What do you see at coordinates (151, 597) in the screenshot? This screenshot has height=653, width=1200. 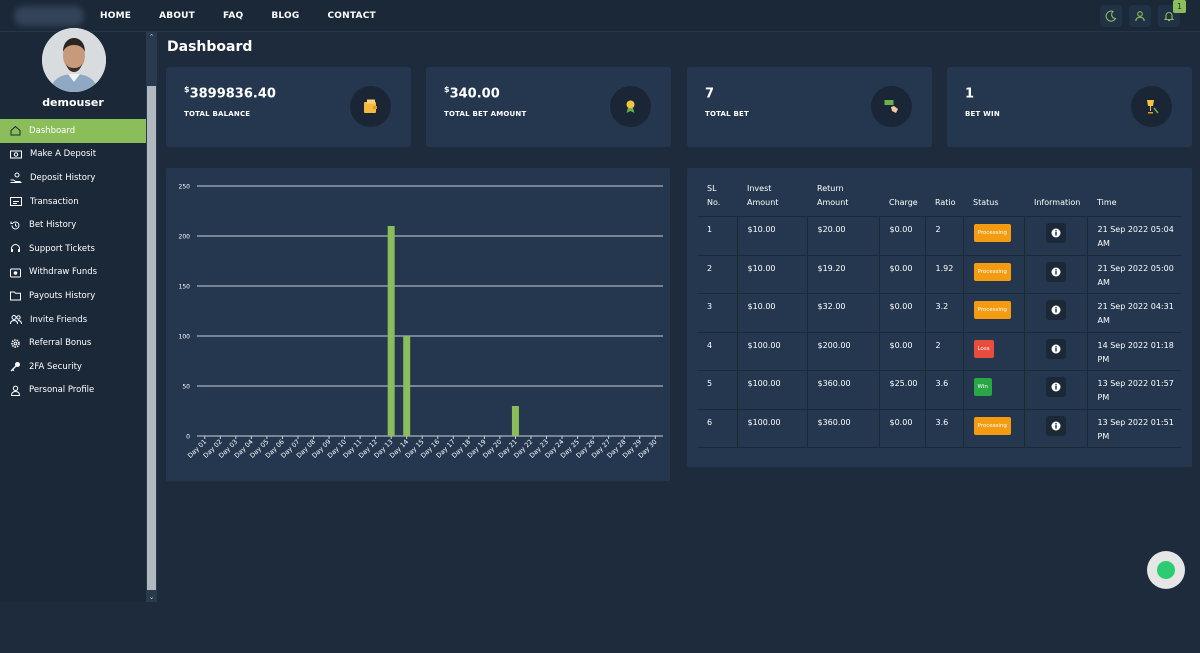 I see `scroll-down-icon: ⌄` at bounding box center [151, 597].